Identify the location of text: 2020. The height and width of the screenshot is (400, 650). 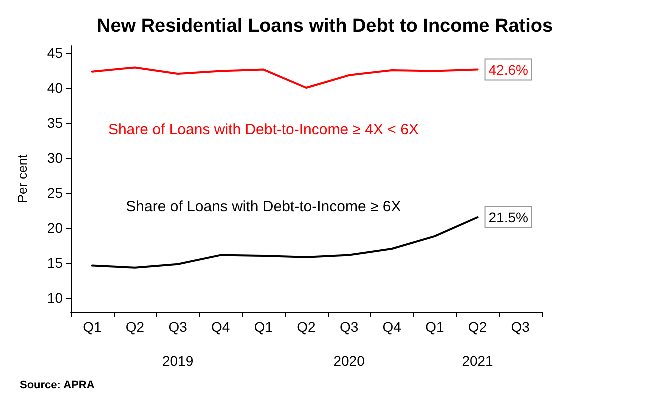
(350, 361).